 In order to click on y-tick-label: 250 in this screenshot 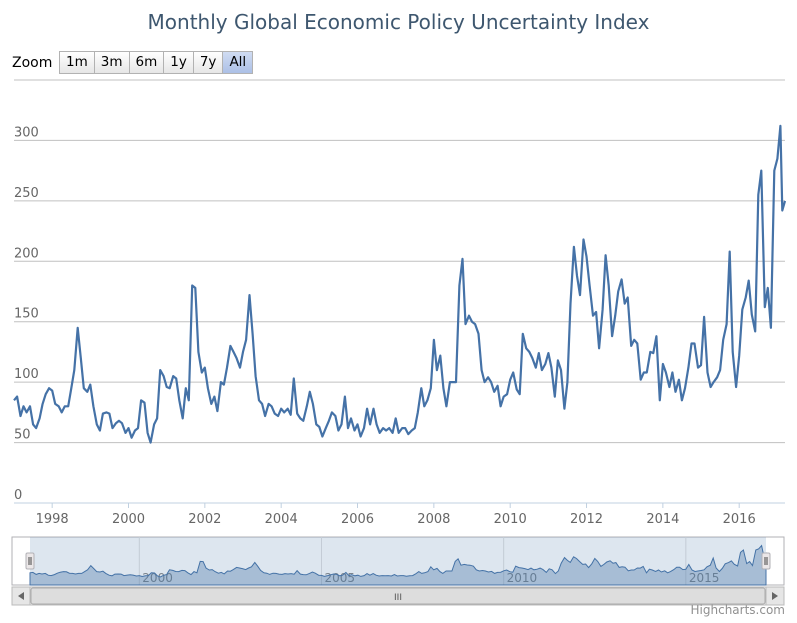, I will do `click(26, 193)`.